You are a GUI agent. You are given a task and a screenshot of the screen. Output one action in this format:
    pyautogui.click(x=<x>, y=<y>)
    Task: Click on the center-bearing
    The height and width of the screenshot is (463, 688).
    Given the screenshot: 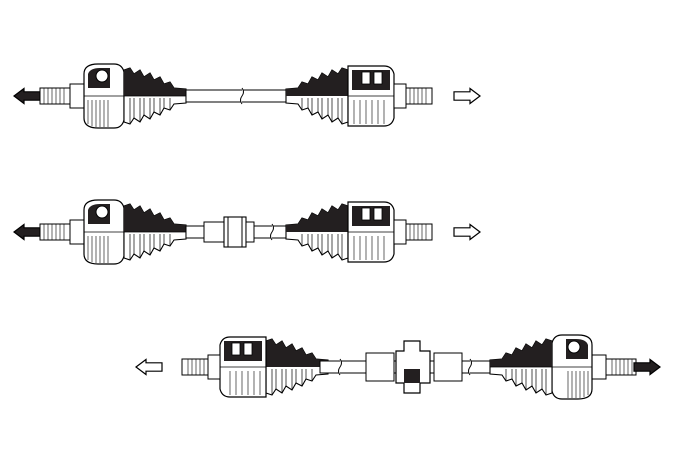 What is the action you would take?
    pyautogui.click(x=414, y=367)
    